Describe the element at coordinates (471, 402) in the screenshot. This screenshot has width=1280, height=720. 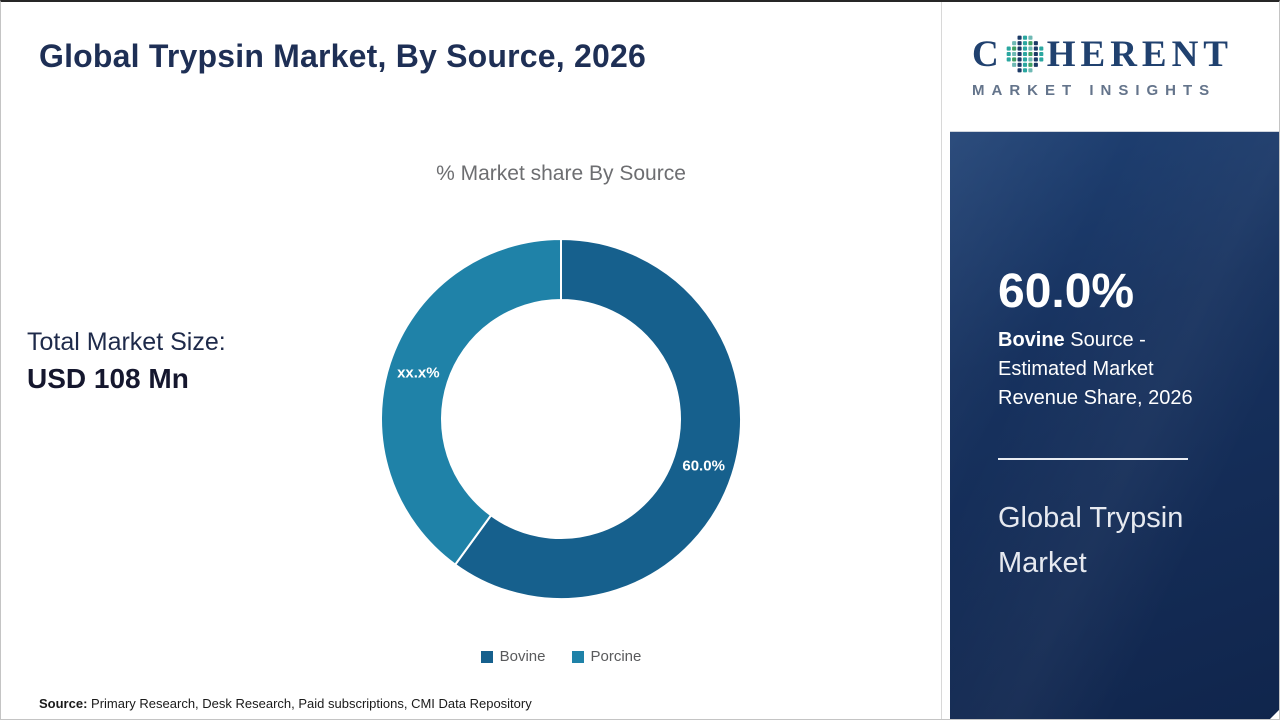
I see `donut-slice-porcine` at that location.